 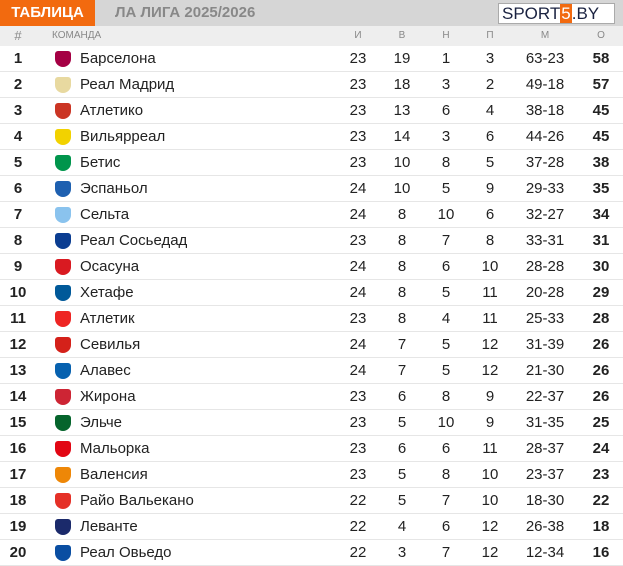 What do you see at coordinates (601, 266) in the screenshot?
I see `points-value: 30` at bounding box center [601, 266].